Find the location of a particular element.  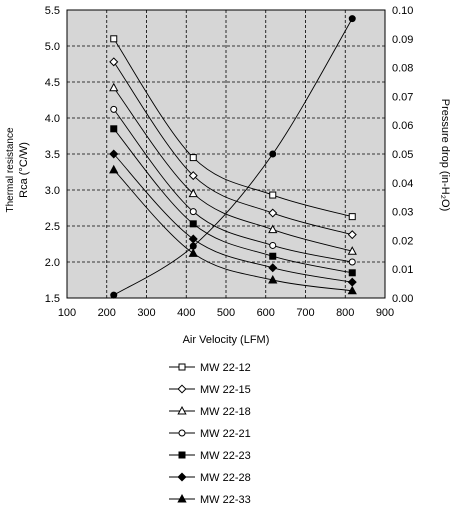

x-tick-label: 700 is located at coordinates (305, 313).